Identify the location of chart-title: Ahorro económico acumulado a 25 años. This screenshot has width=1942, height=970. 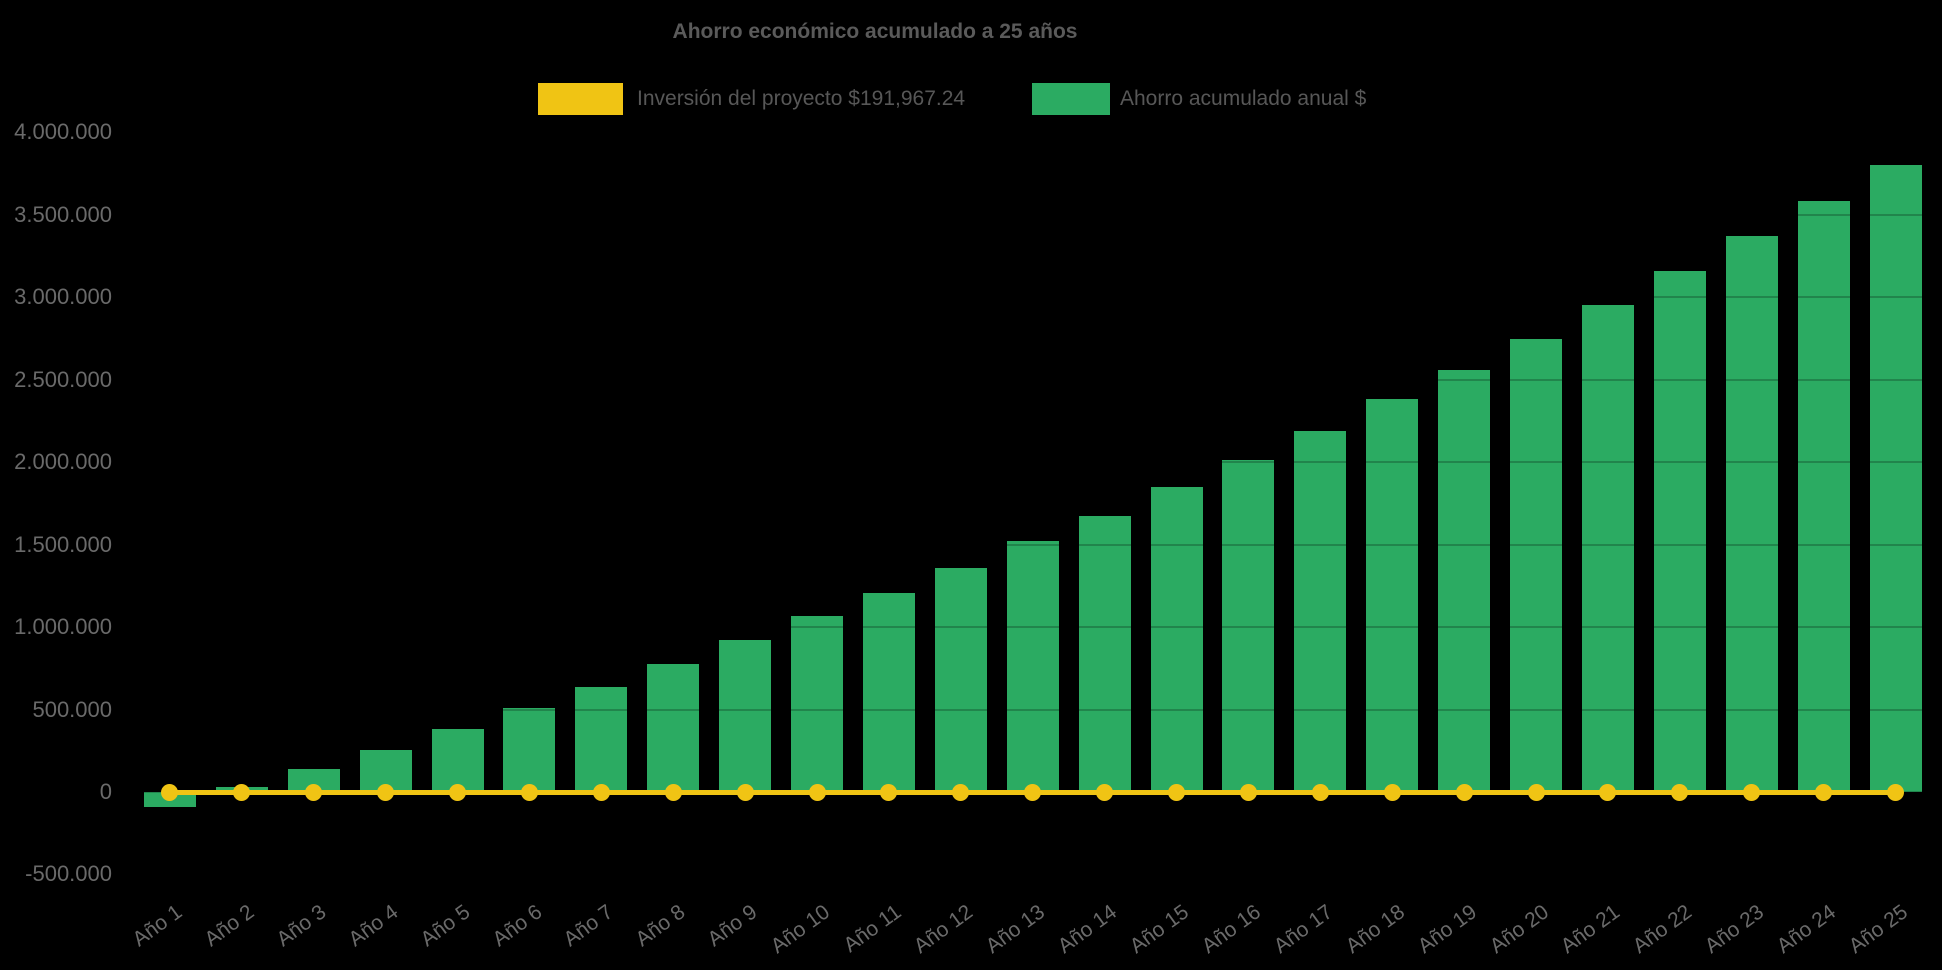
(875, 31).